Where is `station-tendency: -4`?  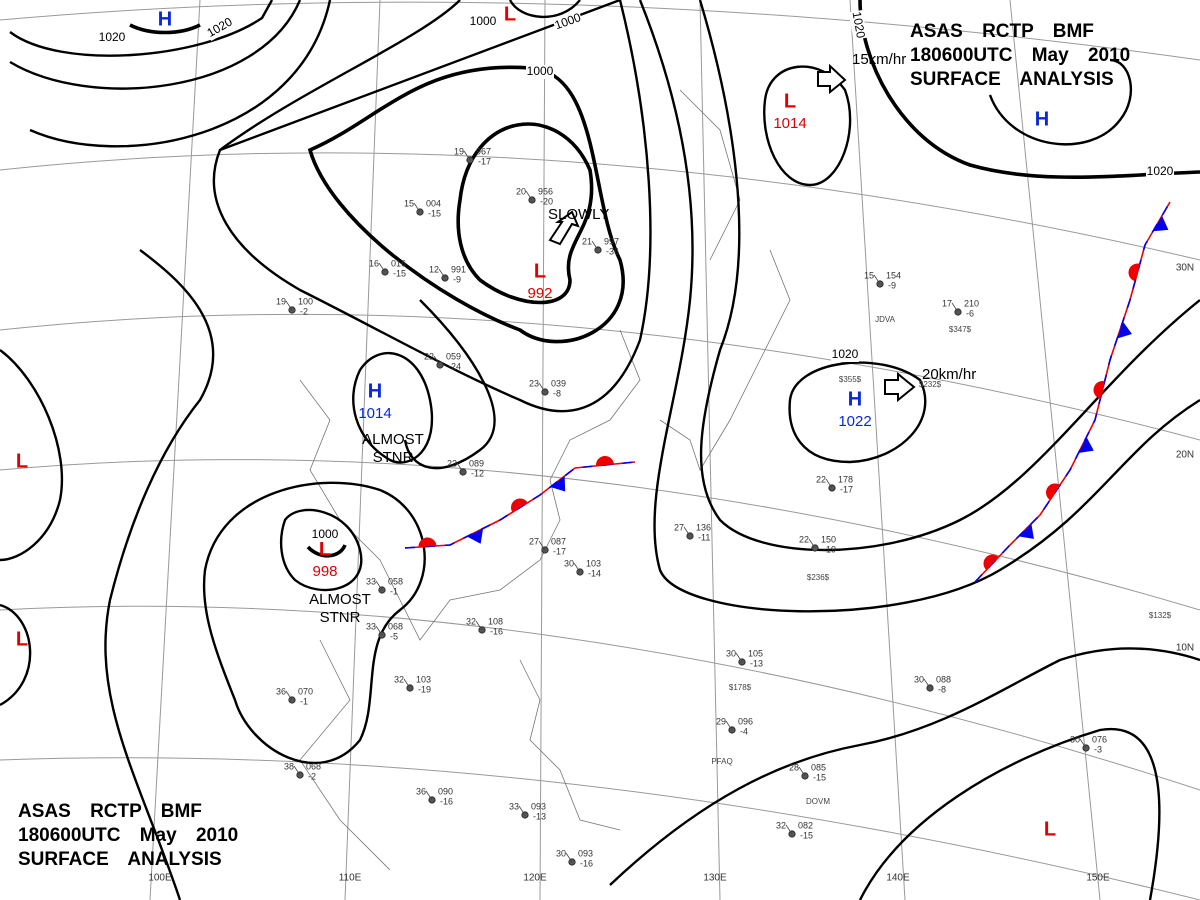 station-tendency: -4 is located at coordinates (744, 731).